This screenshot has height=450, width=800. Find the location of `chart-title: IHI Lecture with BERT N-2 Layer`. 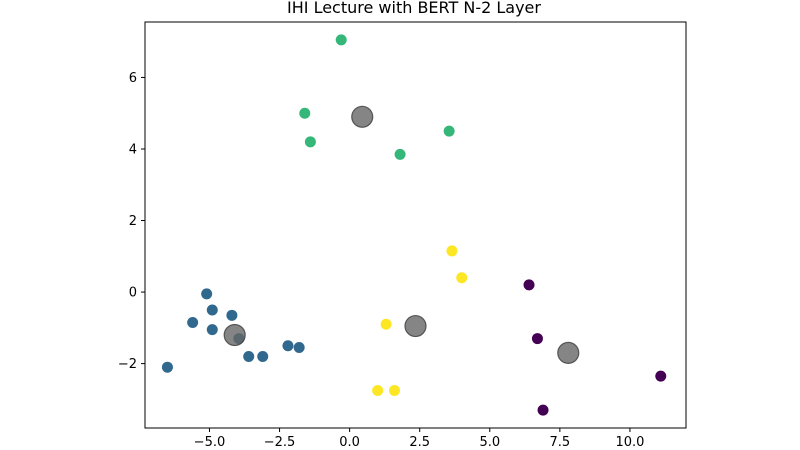

chart-title: IHI Lecture with BERT N-2 Layer is located at coordinates (414, 8).